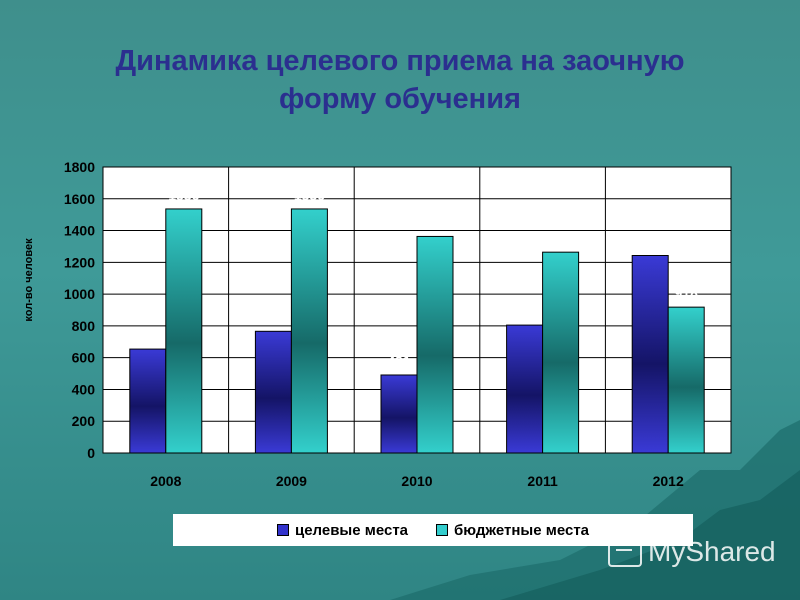 This screenshot has height=600, width=800. What do you see at coordinates (79, 167) in the screenshot?
I see `y-tick-label: 1800` at bounding box center [79, 167].